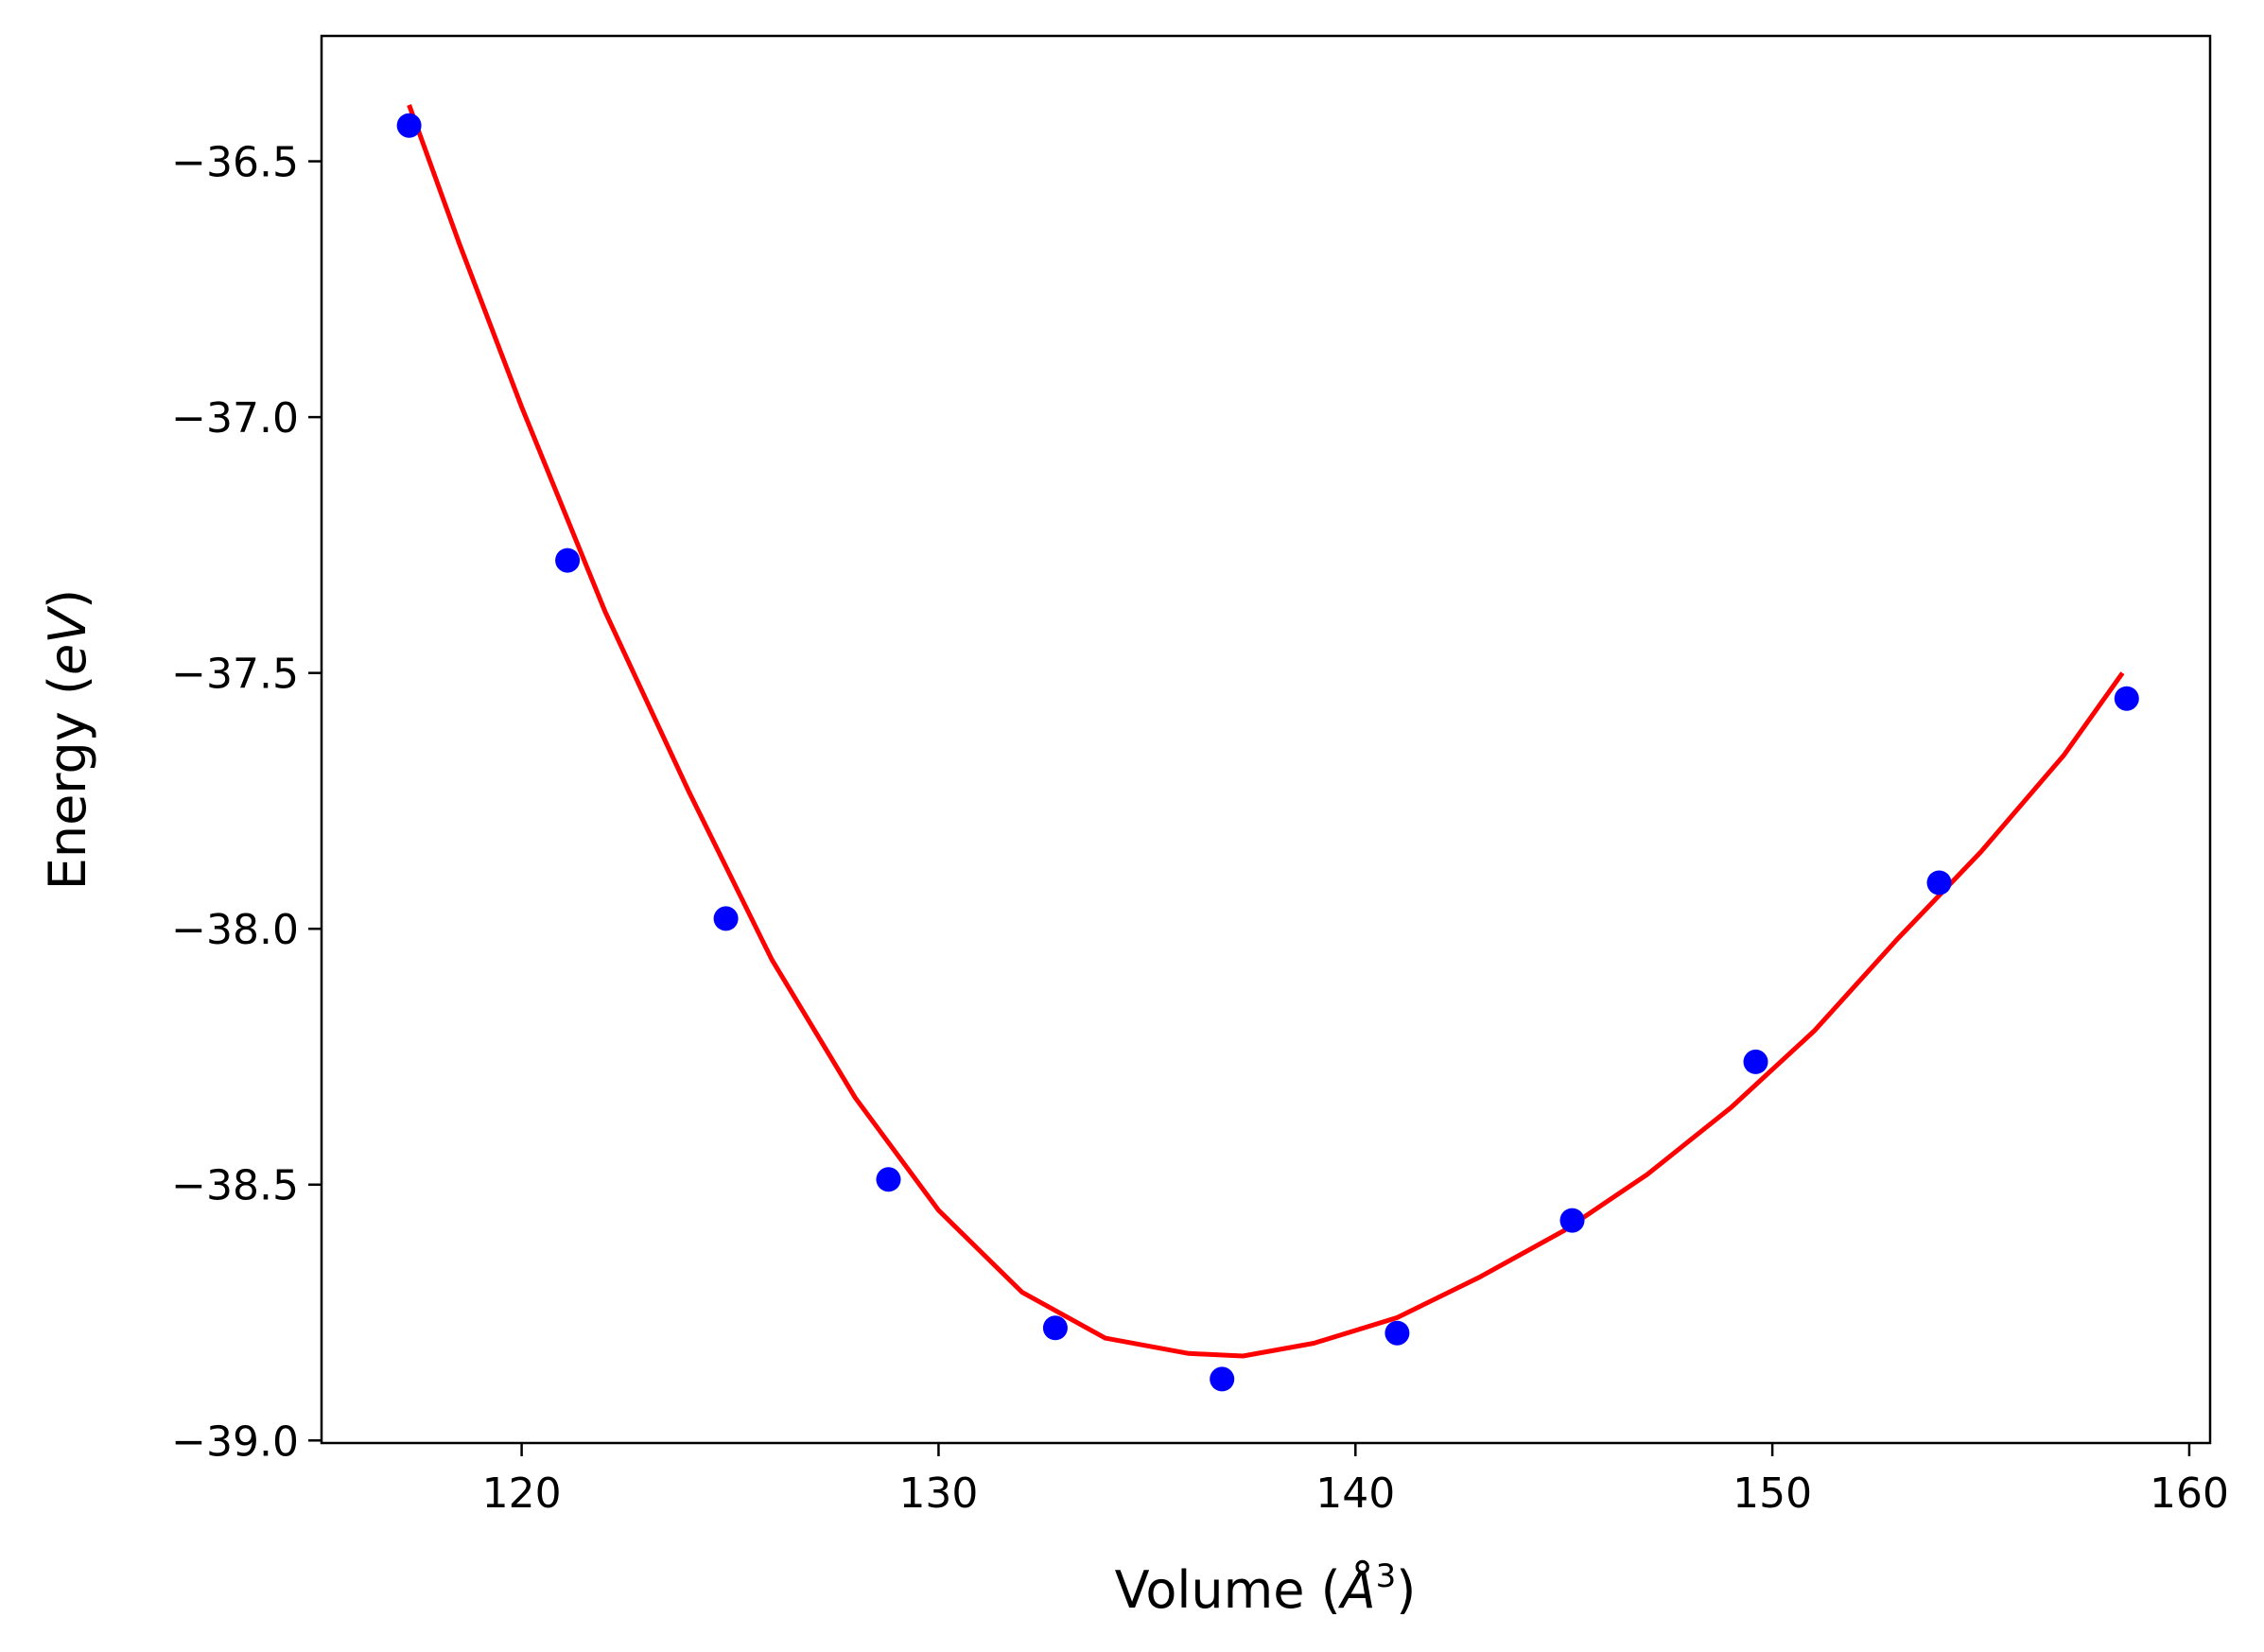 Image resolution: width=2264 pixels, height=1652 pixels. Describe the element at coordinates (235, 419) in the screenshot. I see `y-tick-label: −37.0` at that location.